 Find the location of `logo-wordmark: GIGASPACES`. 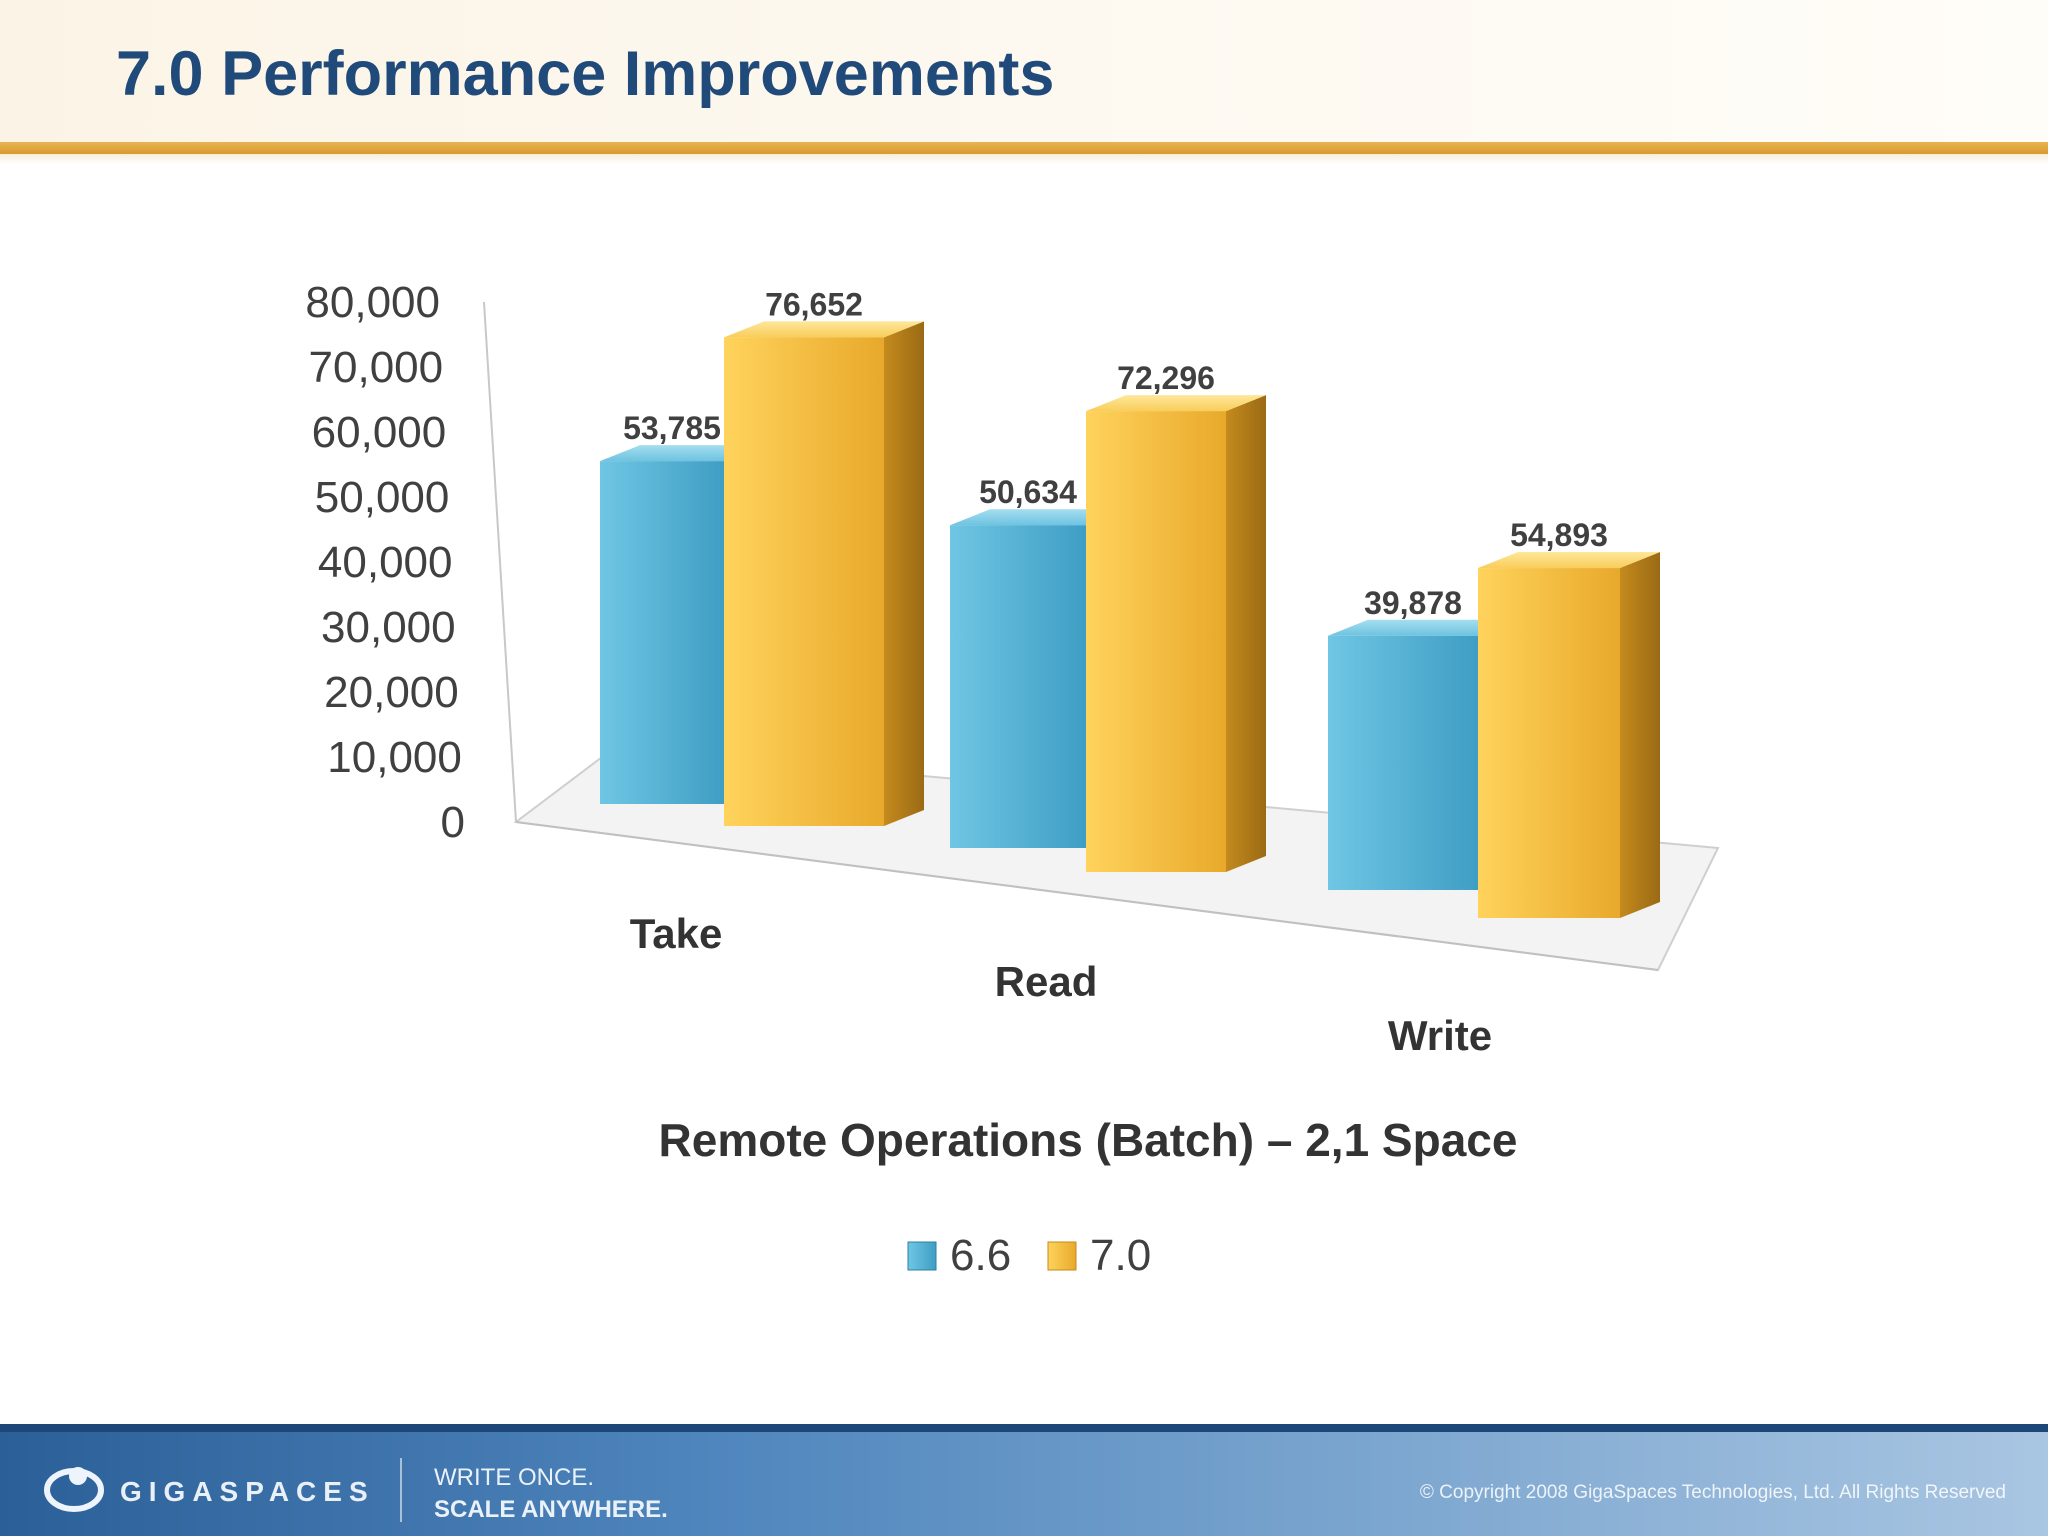

logo-wordmark: GIGASPACES is located at coordinates (247, 1491).